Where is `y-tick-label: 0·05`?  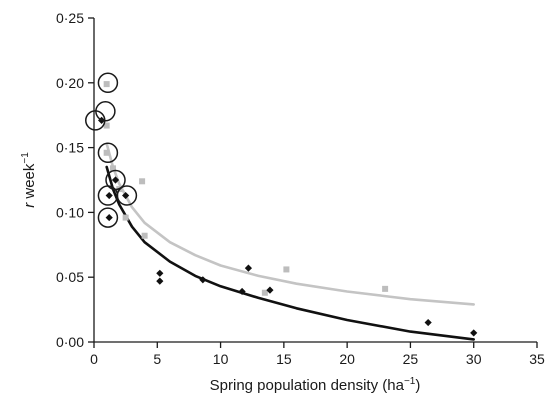 y-tick-label: 0·05 is located at coordinates (70, 277).